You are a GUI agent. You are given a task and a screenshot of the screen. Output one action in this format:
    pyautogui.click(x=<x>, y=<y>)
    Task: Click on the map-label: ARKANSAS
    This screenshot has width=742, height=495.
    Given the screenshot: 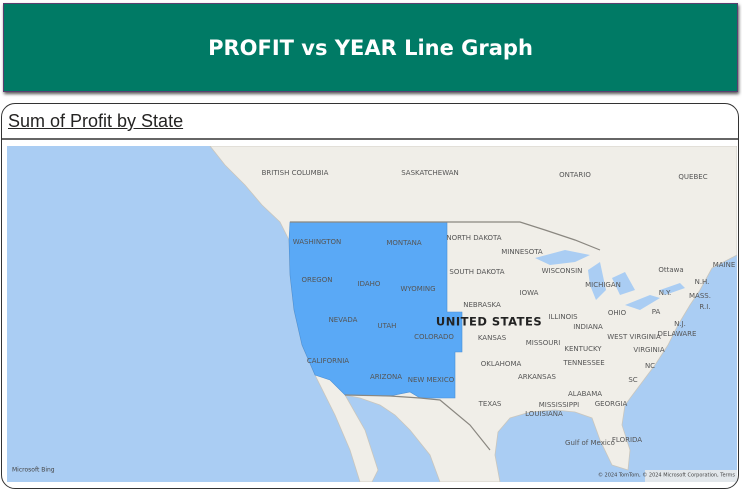 What is the action you would take?
    pyautogui.click(x=537, y=377)
    